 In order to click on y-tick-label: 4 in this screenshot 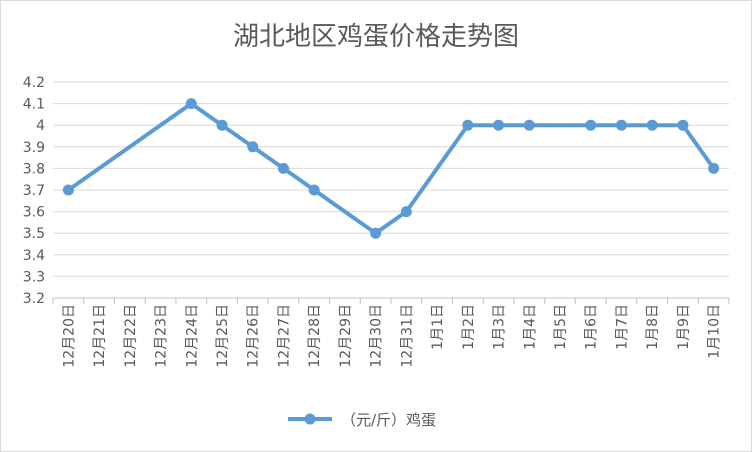, I will do `click(40, 126)`.